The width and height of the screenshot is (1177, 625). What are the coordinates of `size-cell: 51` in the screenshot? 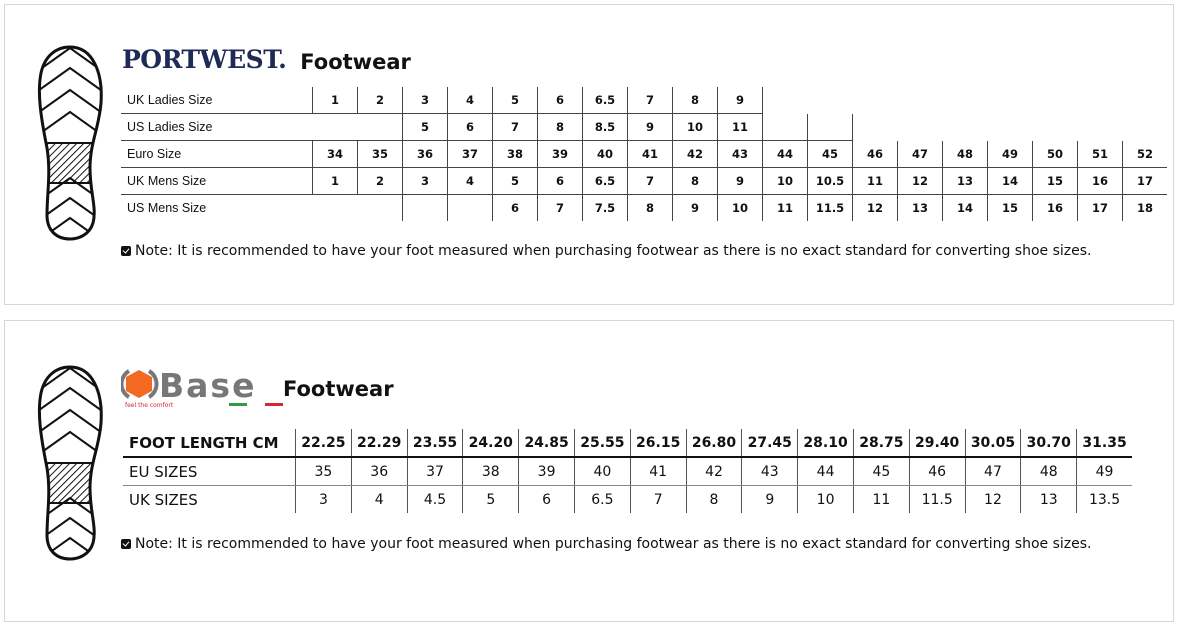 It's located at (1100, 154).